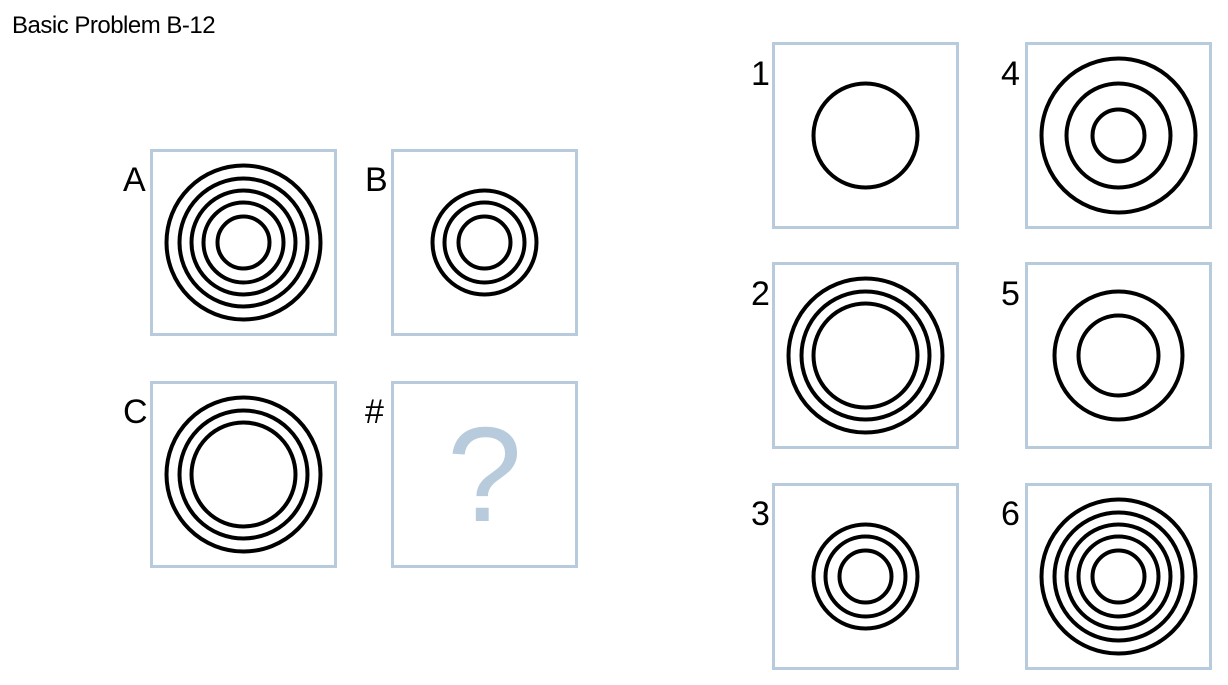 The image size is (1228, 685). I want to click on question-mark: ?, so click(484, 474).